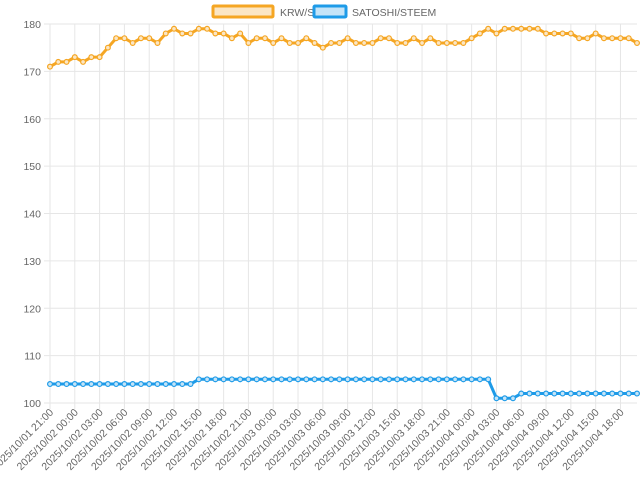 This screenshot has height=480, width=640. Describe the element at coordinates (243, 11) in the screenshot. I see `legend-swatch` at that location.